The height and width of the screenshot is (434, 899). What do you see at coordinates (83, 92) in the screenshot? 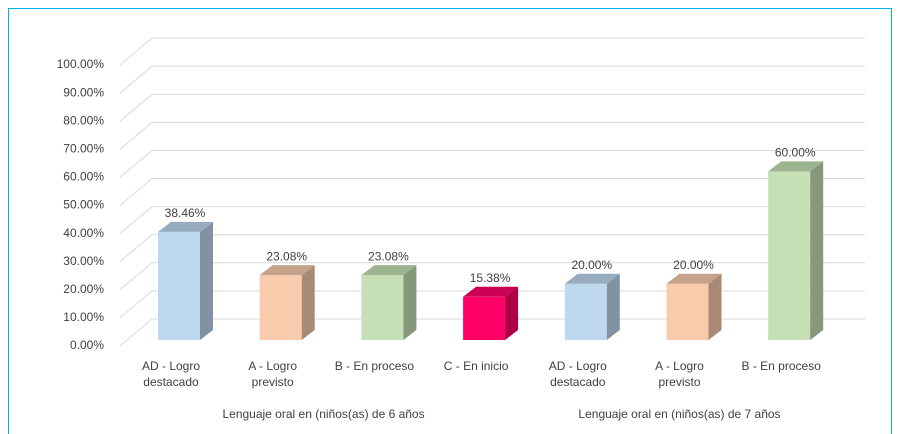
I see `y-tick-label: 90.00%` at bounding box center [83, 92].